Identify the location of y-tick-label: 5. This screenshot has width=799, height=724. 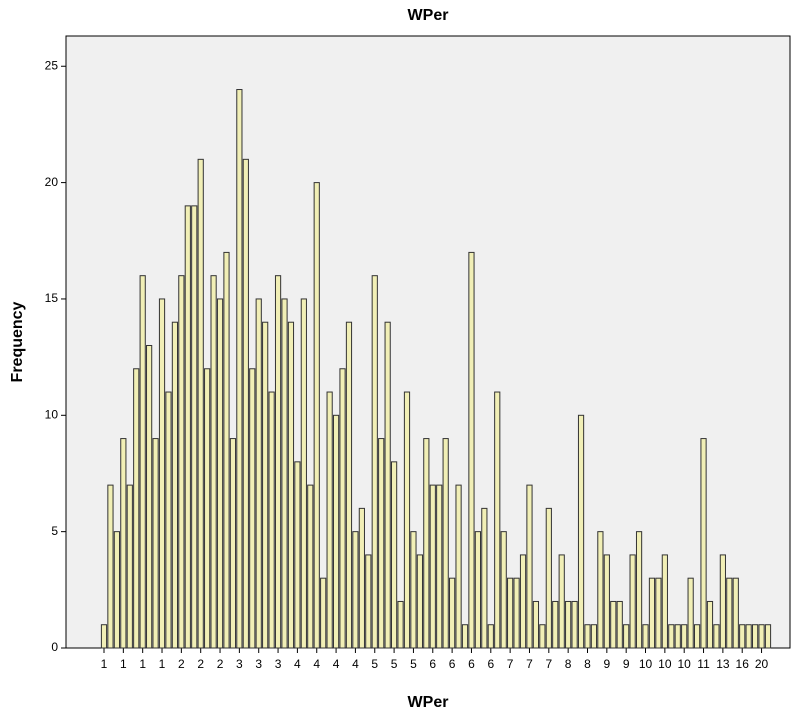
(54, 531).